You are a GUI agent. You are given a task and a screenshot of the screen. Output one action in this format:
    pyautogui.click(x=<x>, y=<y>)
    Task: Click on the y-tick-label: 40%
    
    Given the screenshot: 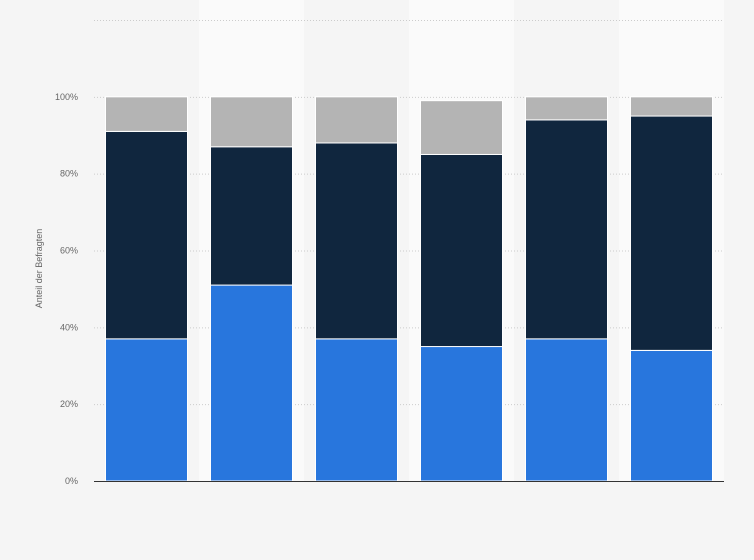 What is the action you would take?
    pyautogui.click(x=69, y=327)
    